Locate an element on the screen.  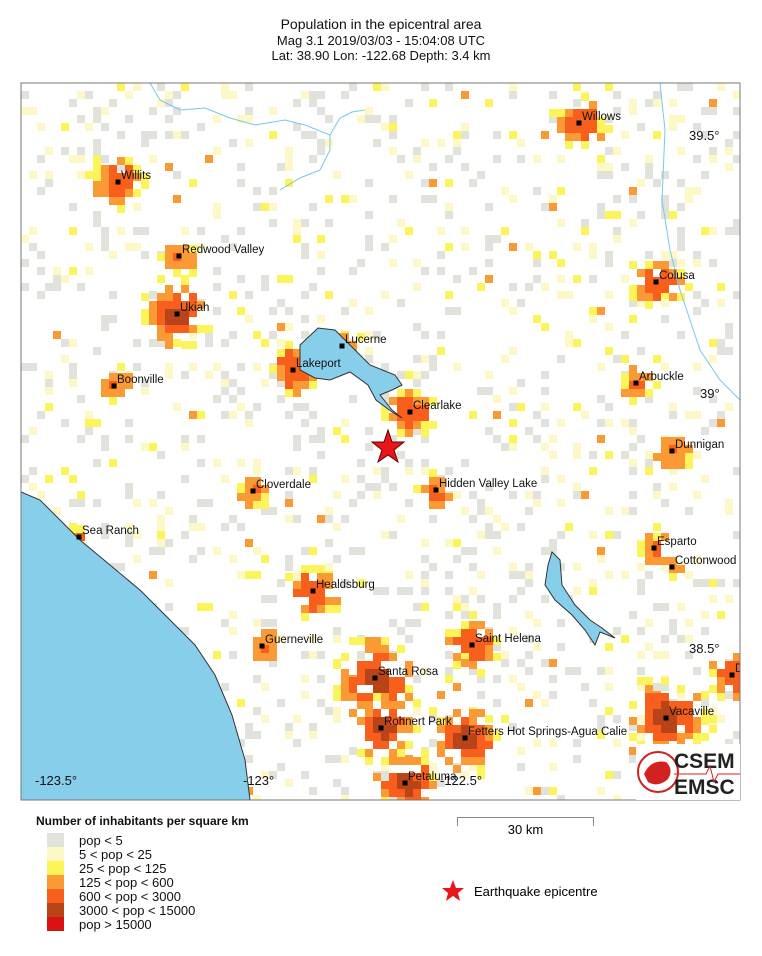
city-label: Petaluma is located at coordinates (432, 777).